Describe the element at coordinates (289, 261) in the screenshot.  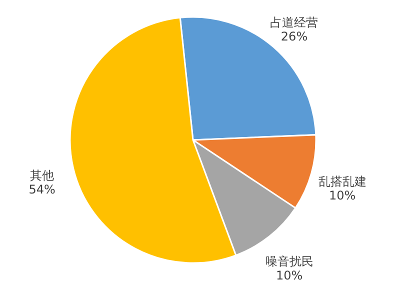
I see `slice-label: 噪音扰民` at that location.